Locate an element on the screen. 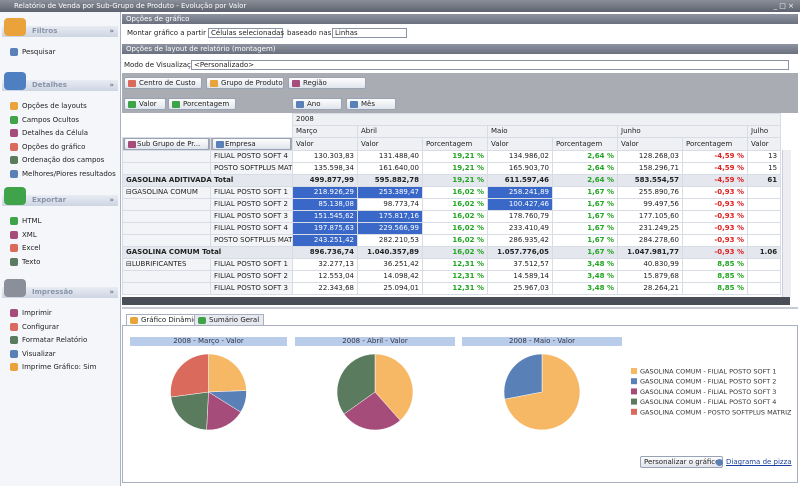 This screenshot has width=800, height=486. cell: 286.935,42 is located at coordinates (520, 240).